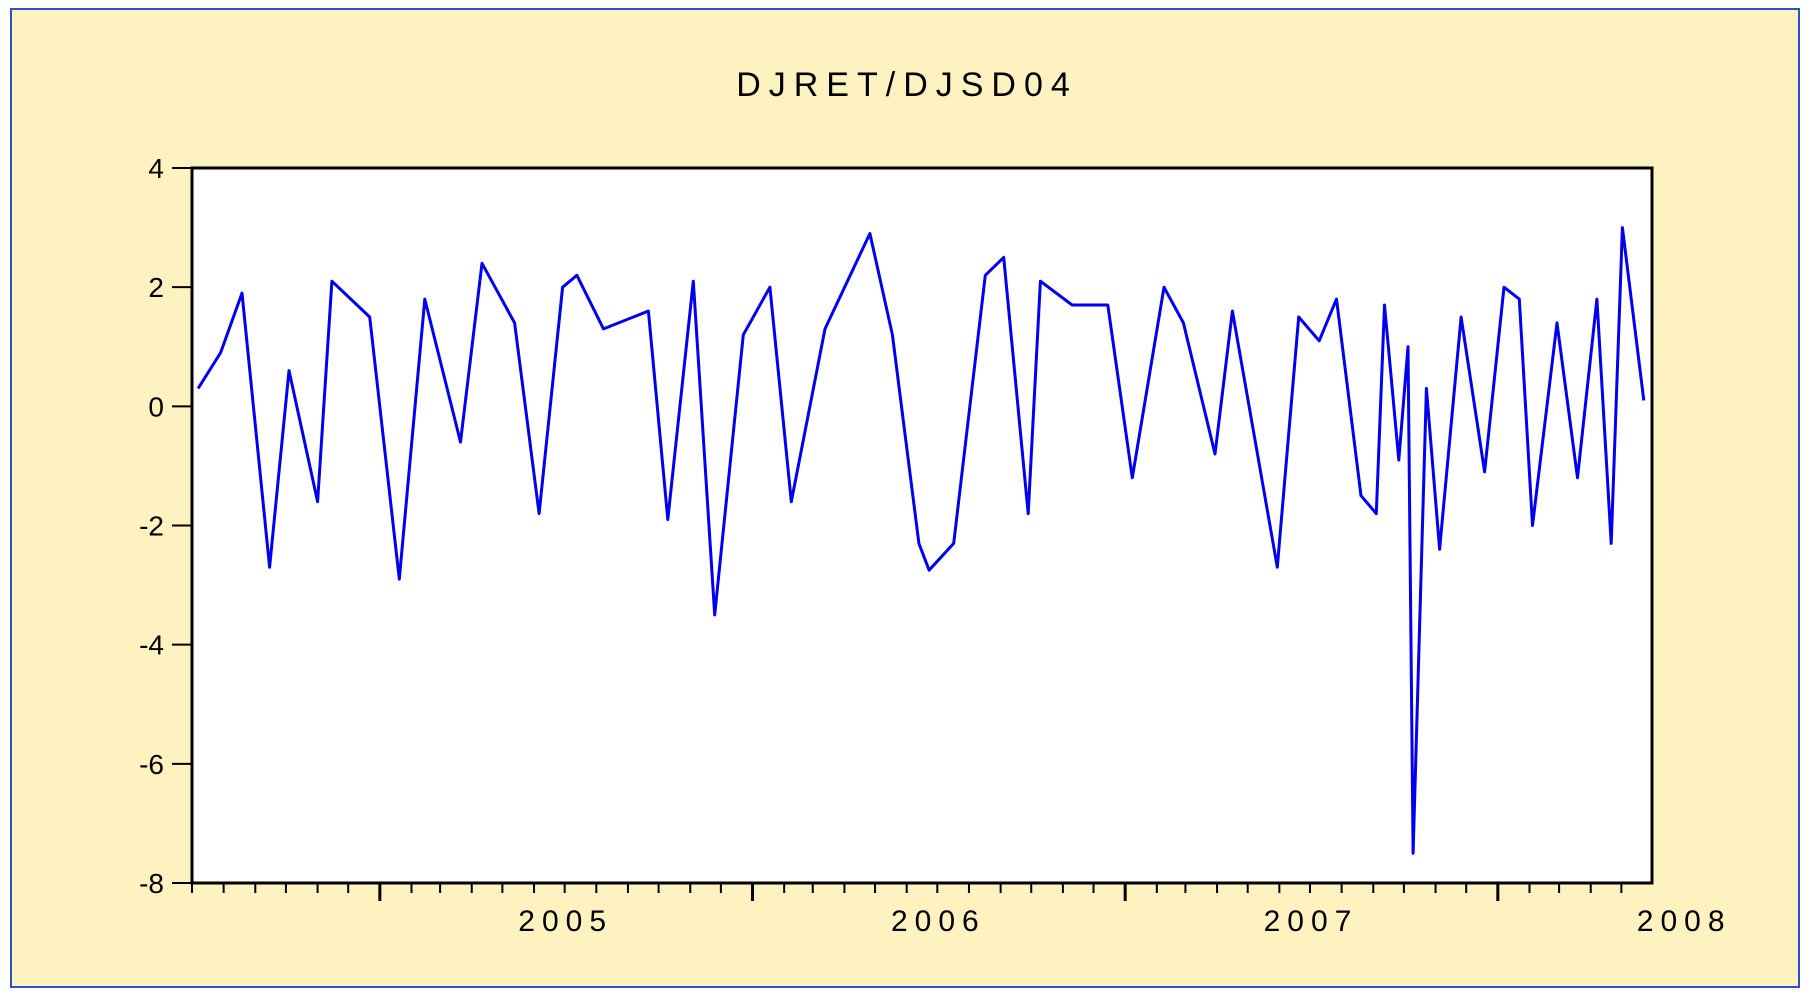  I want to click on y-tick-label: 2, so click(156, 287).